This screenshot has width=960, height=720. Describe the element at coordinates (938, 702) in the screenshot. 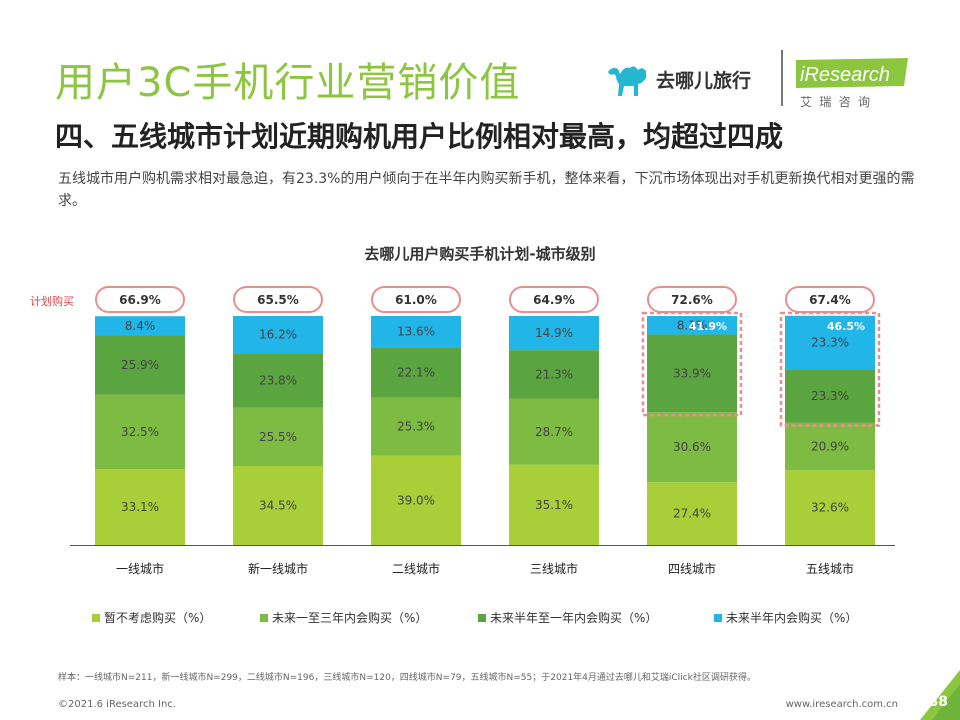

I see `page-number: 88` at that location.